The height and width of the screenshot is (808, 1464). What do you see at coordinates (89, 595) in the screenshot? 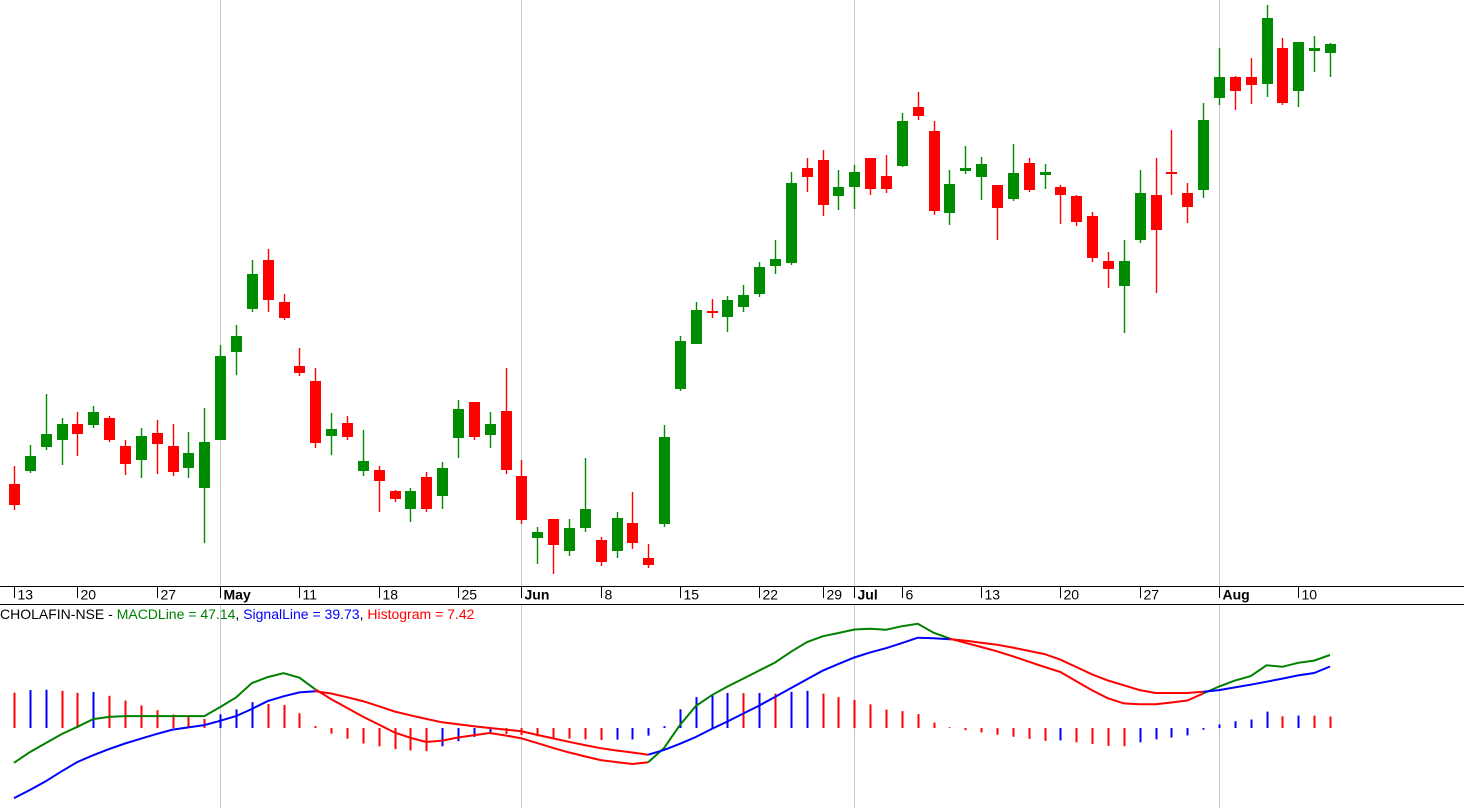
I see `x-tick-label: 20` at bounding box center [89, 595].